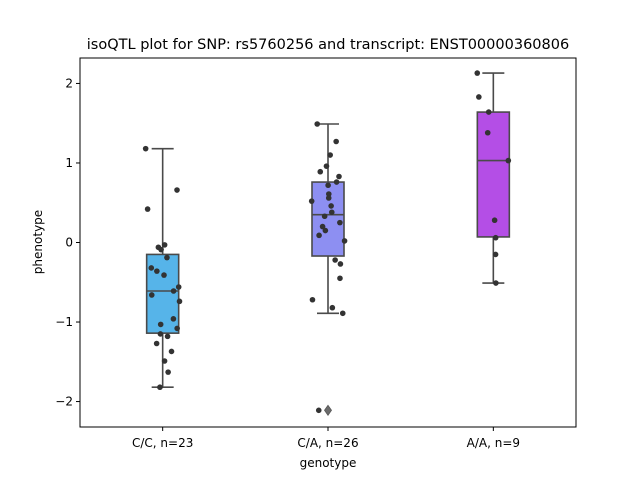 This screenshot has width=640, height=480. I want to click on y-tick-label: 0, so click(69, 243).